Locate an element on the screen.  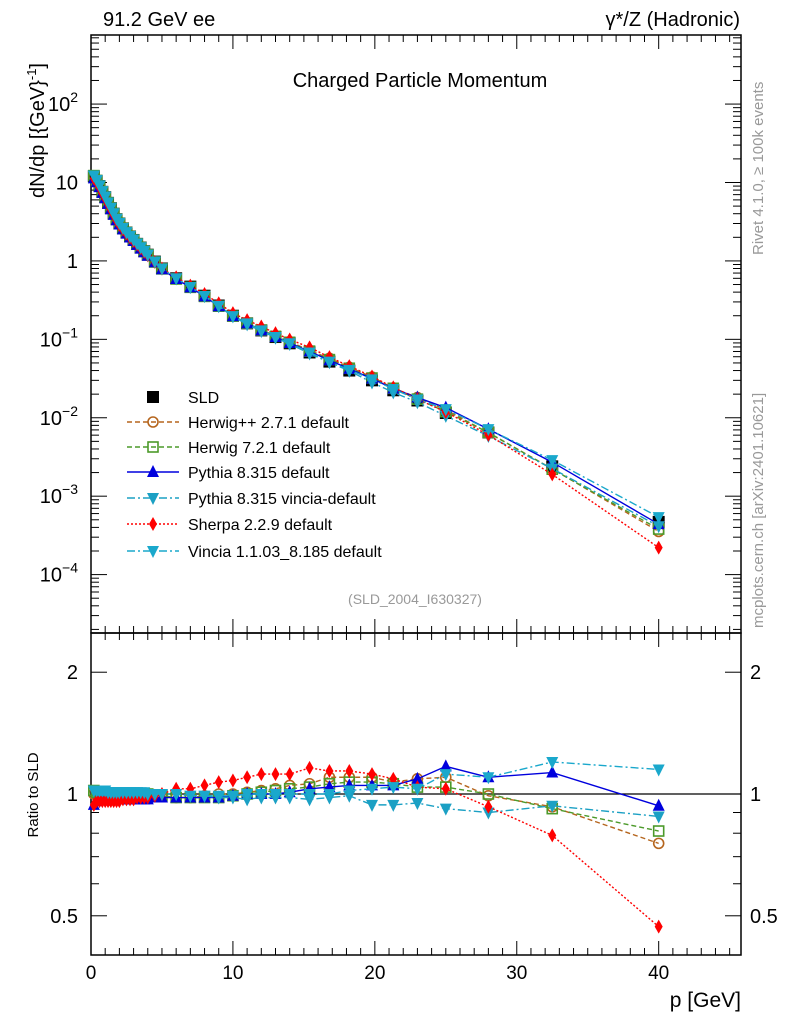
y-tick-label: 10⁻² is located at coordinates (59, 416).